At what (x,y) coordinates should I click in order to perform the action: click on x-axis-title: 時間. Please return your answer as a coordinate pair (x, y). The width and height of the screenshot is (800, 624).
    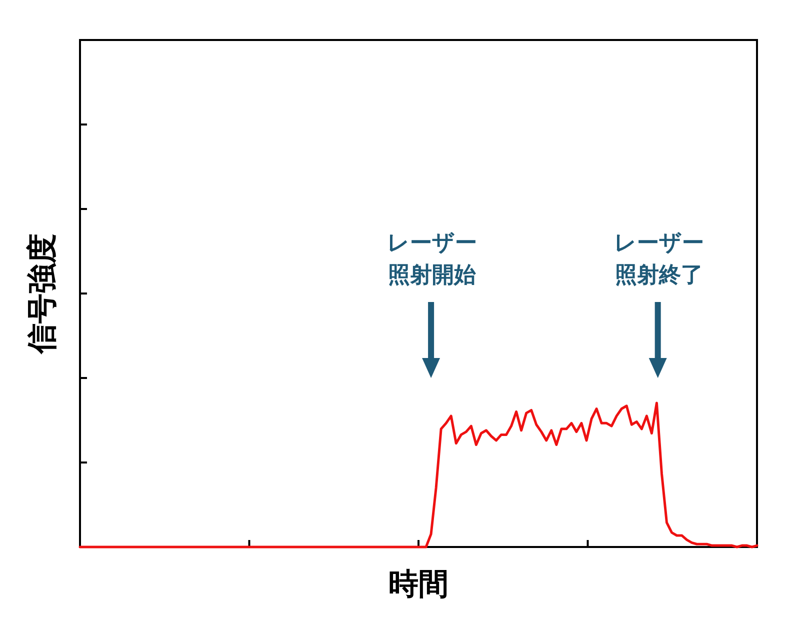
    Looking at the image, I should click on (418, 584).